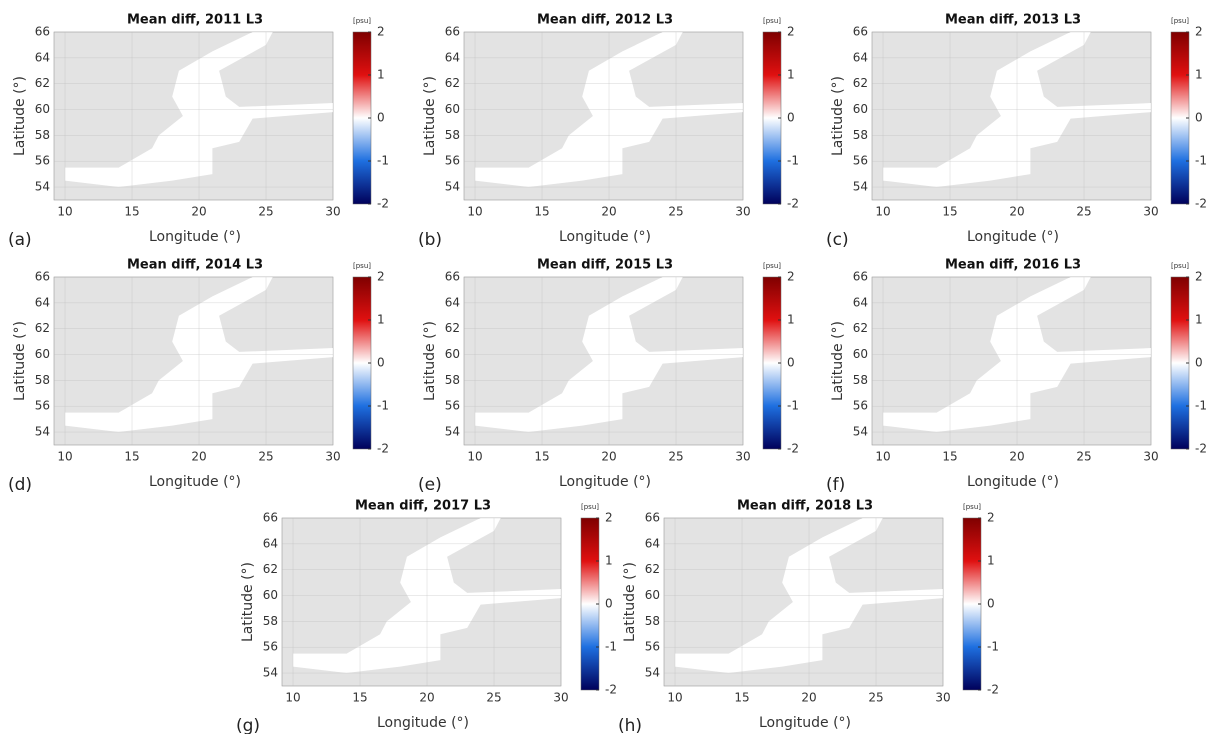  What do you see at coordinates (423, 506) in the screenshot?
I see `panel-title: Mean diff, 2017 L3` at bounding box center [423, 506].